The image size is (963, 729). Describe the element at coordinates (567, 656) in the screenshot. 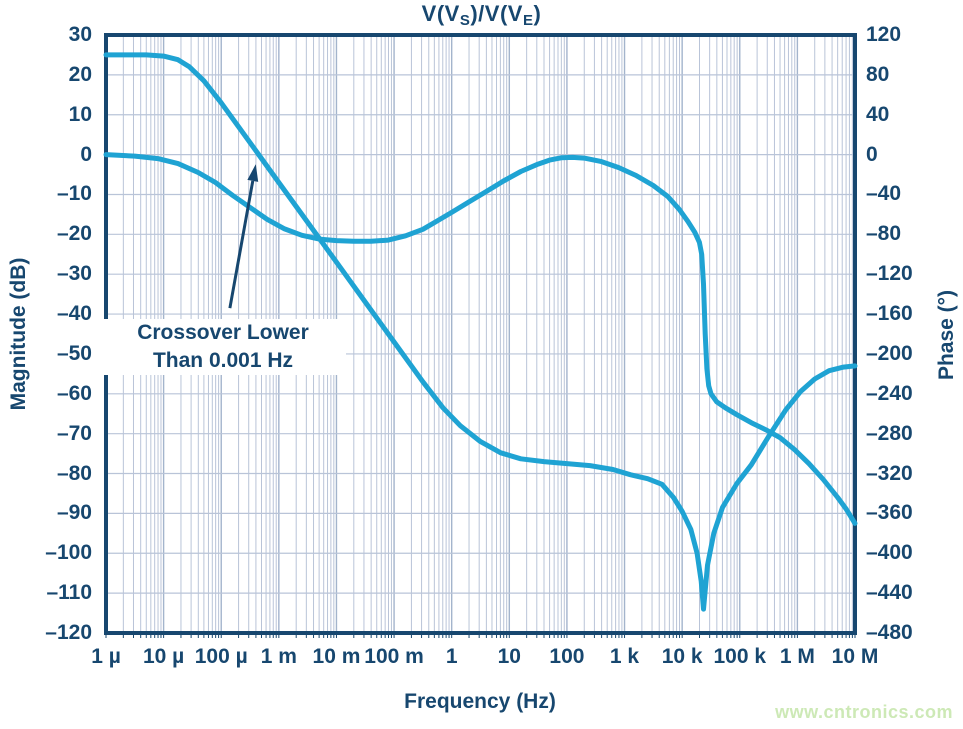

I see `x-tick-label: 100` at that location.